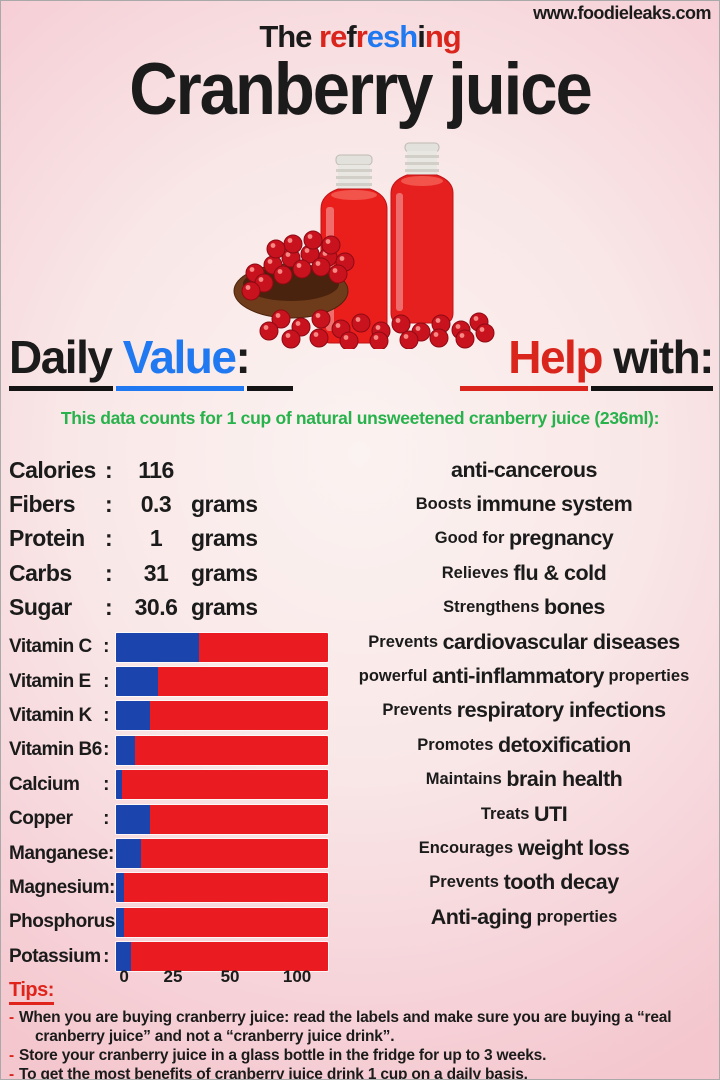 The image size is (720, 1080). Describe the element at coordinates (564, 744) in the screenshot. I see `benefit-text: detoxification` at that location.